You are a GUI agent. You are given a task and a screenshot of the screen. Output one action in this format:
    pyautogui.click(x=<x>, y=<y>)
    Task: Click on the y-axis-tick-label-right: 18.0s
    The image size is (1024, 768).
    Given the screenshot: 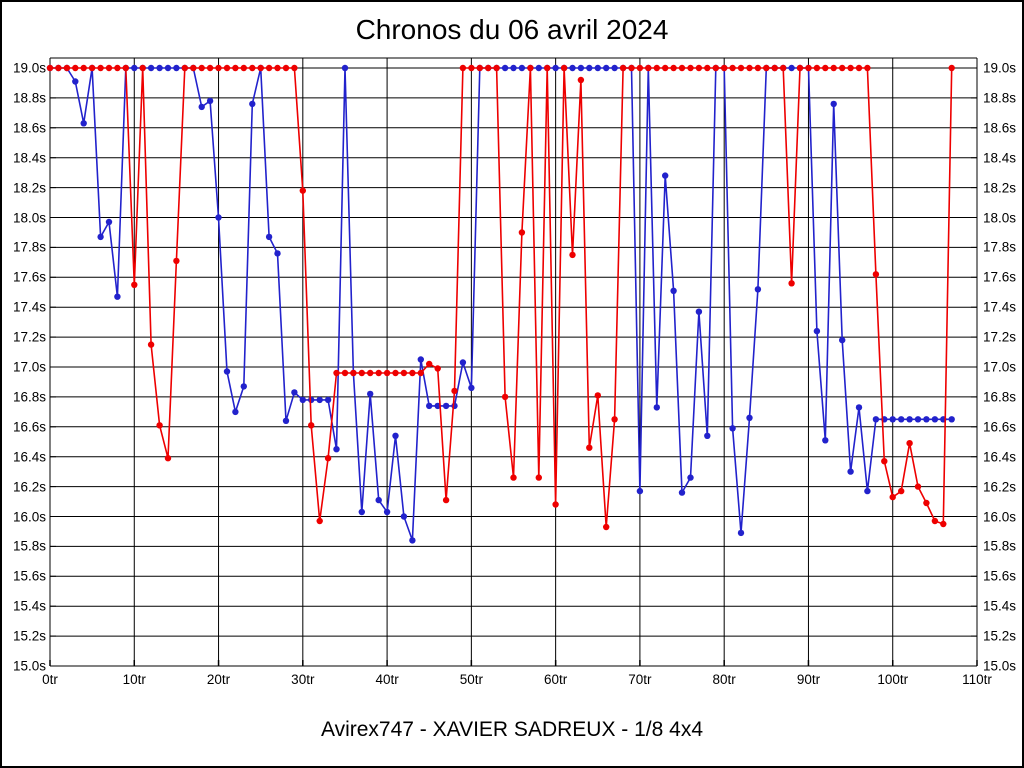 What is the action you would take?
    pyautogui.click(x=1000, y=217)
    